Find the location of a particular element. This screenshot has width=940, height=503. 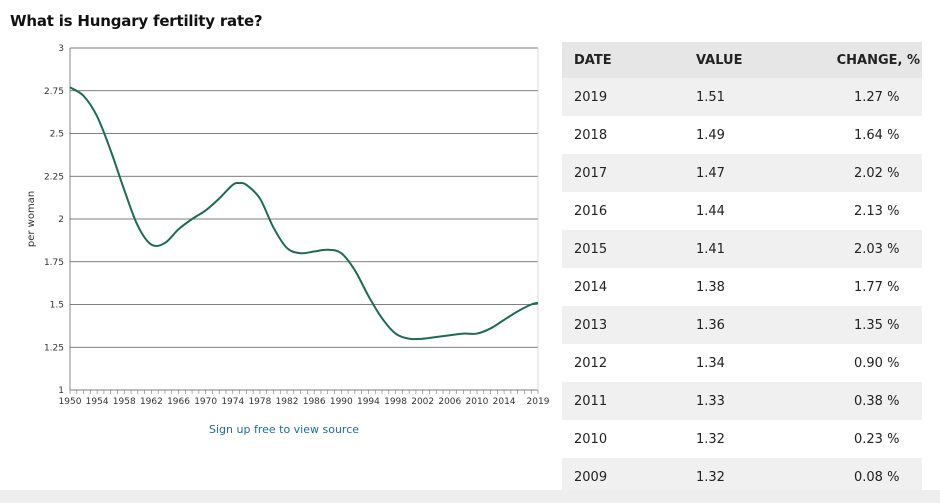

cell-date: 2019 is located at coordinates (591, 97).